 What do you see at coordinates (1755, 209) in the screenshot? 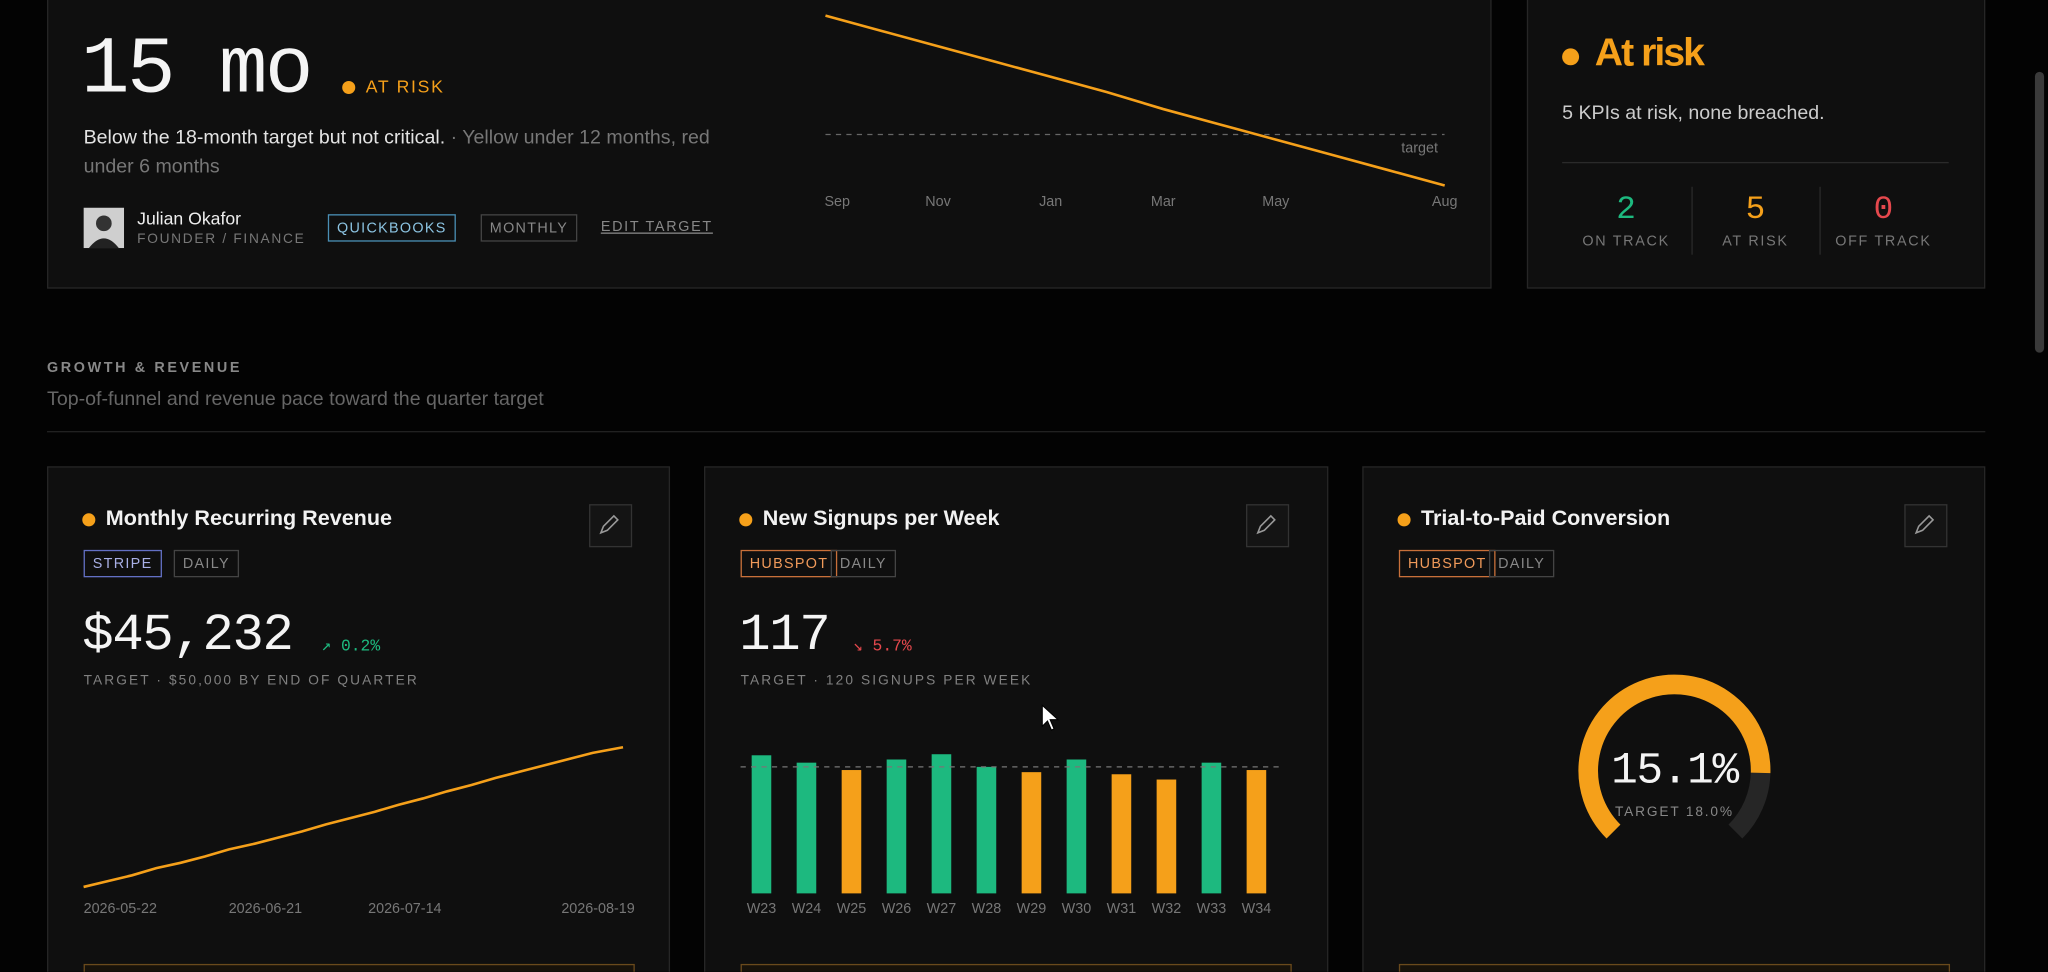
I see `count-at-risk: 5` at bounding box center [1755, 209].